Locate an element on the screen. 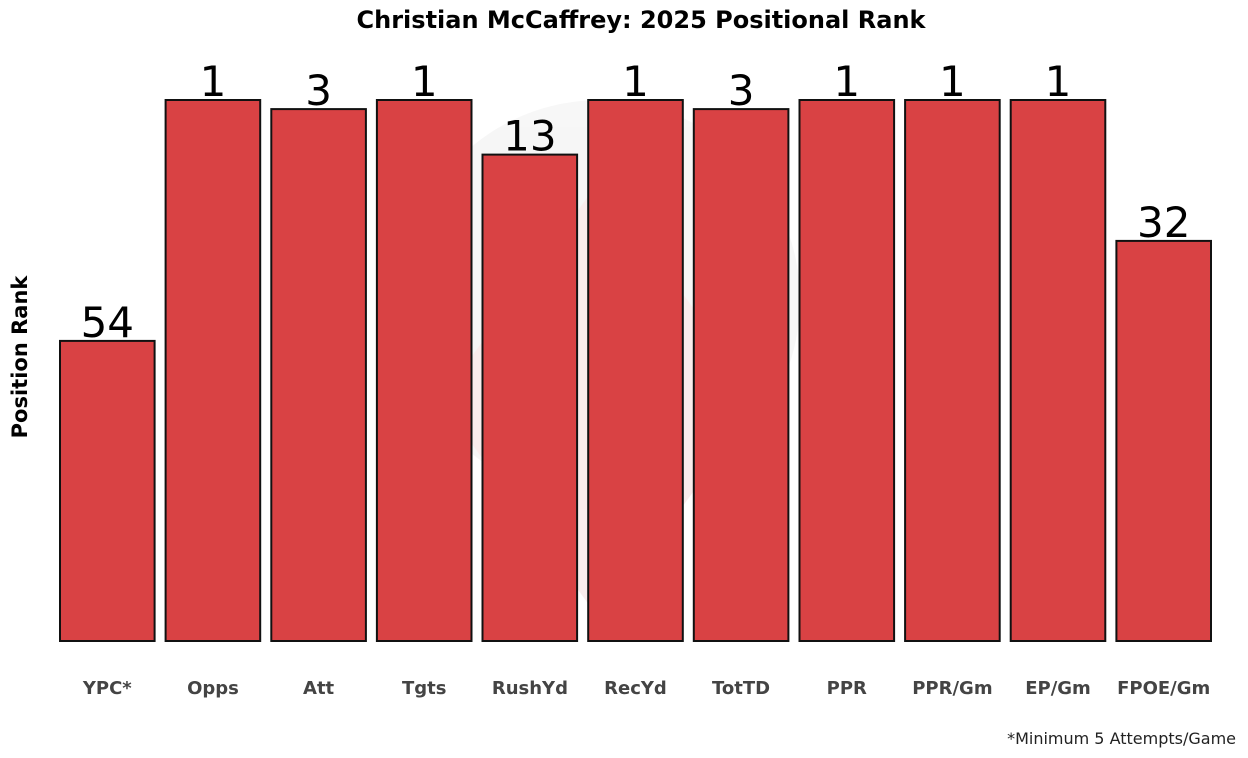 Image resolution: width=1248 pixels, height=758 pixels. x-tick-label-2: Att is located at coordinates (319, 688).